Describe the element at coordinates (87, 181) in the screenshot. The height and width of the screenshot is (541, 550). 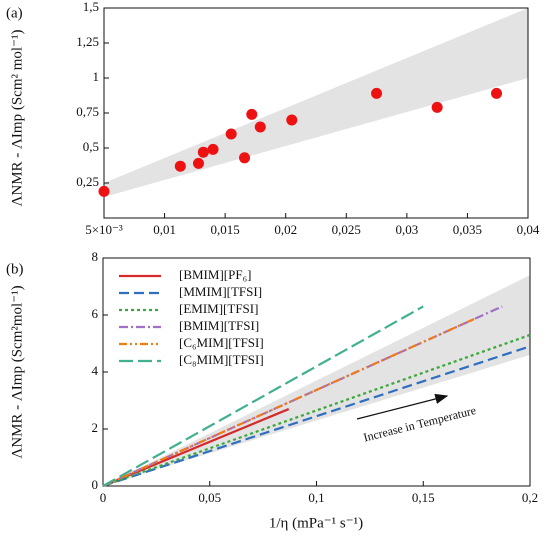
I see `y-tick-label: 0,25` at that location.